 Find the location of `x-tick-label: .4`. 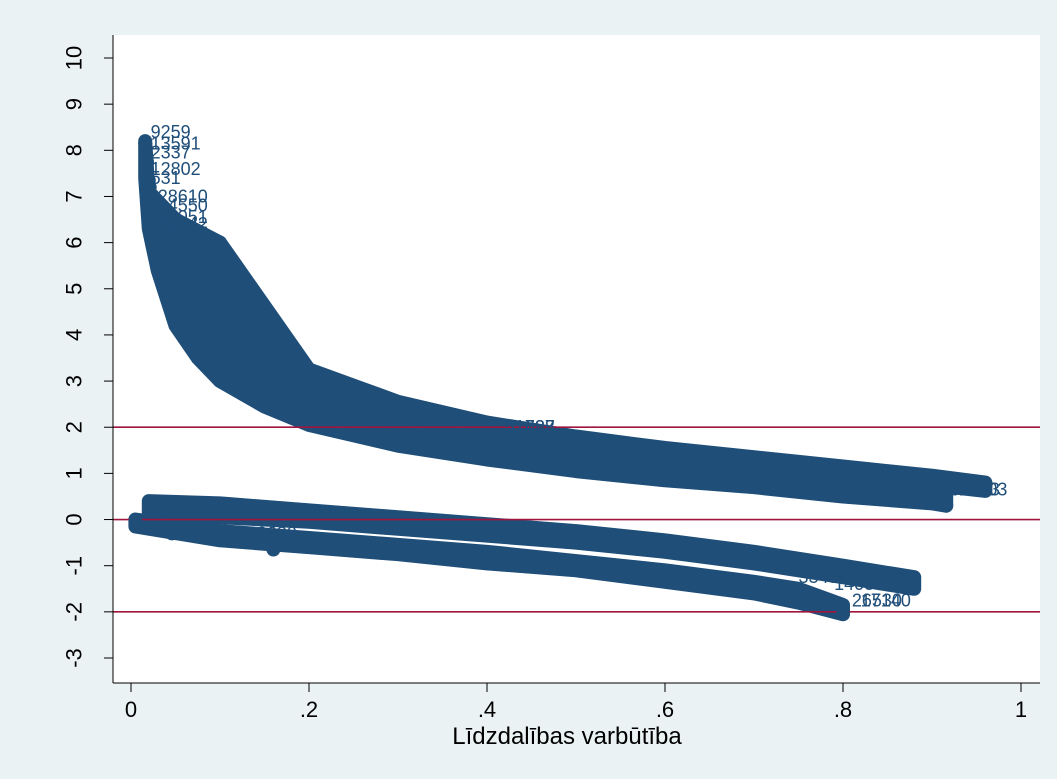

x-tick-label: .4 is located at coordinates (487, 709).